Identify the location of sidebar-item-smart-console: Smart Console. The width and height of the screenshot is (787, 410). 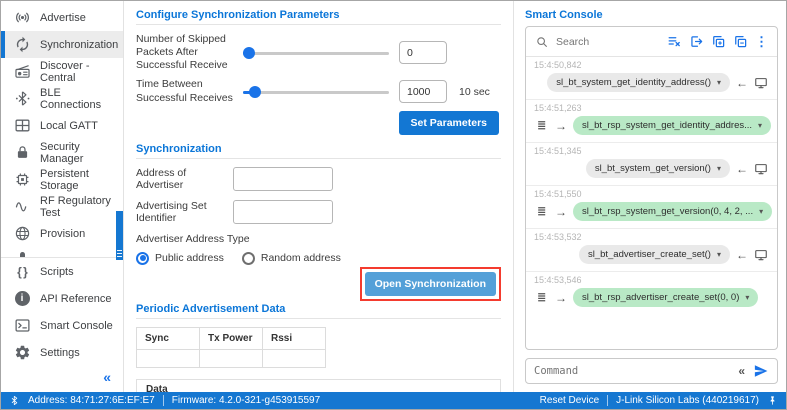
(62, 325).